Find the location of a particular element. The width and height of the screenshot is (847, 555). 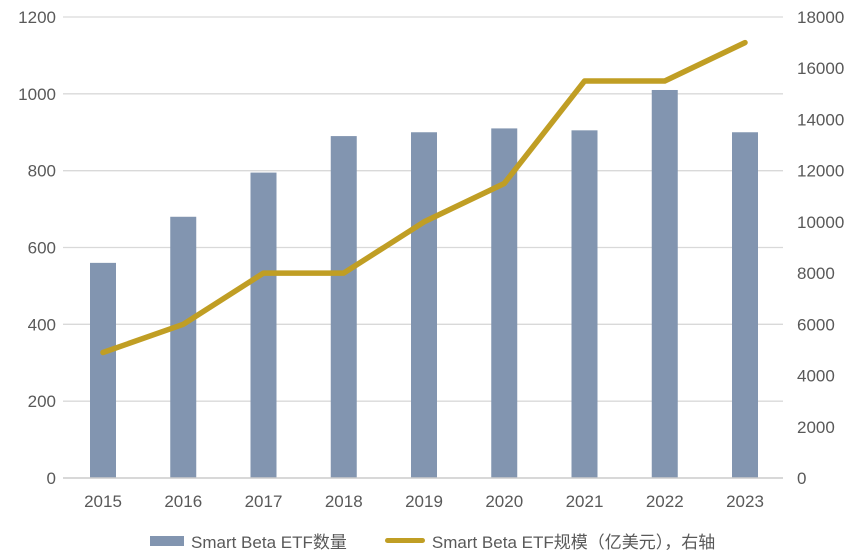

x-axis-tick-label: 2022 is located at coordinates (665, 501).